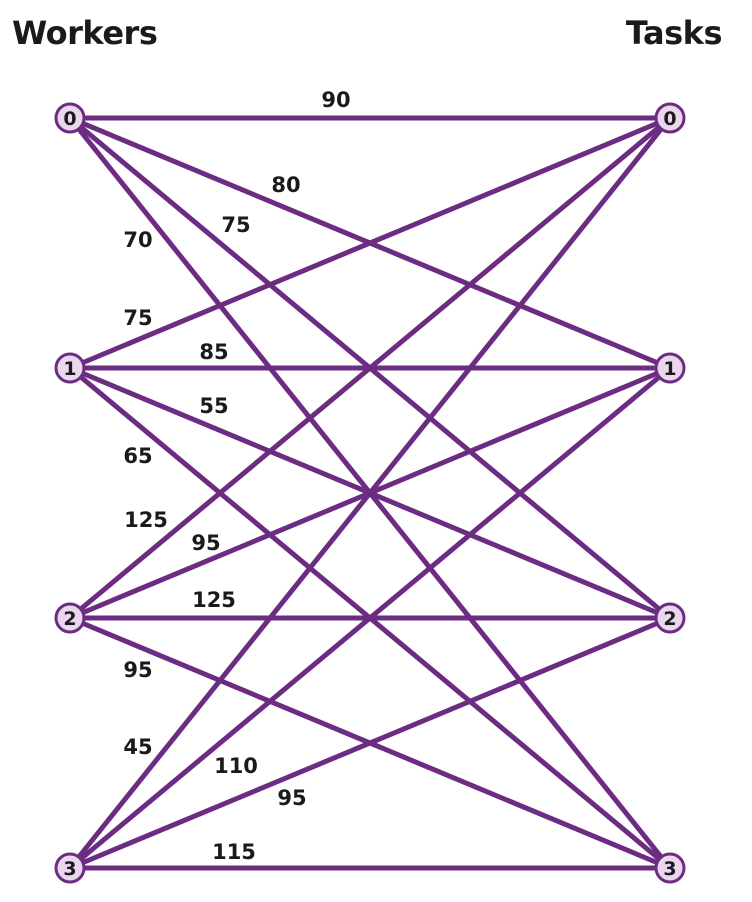  I want to click on task-node-2: 2, so click(670, 618).